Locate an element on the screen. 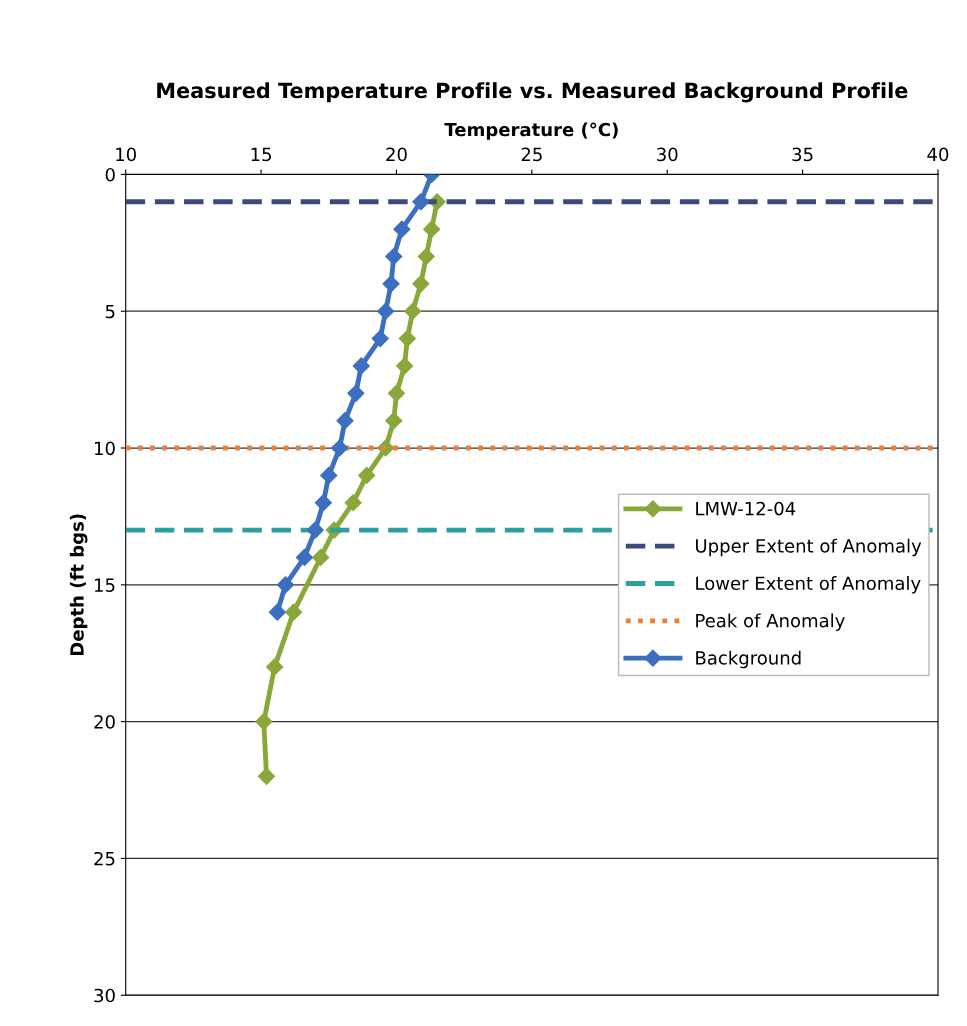 The width and height of the screenshot is (967, 1026). legend-label: Peak of Anomaly is located at coordinates (770, 622).